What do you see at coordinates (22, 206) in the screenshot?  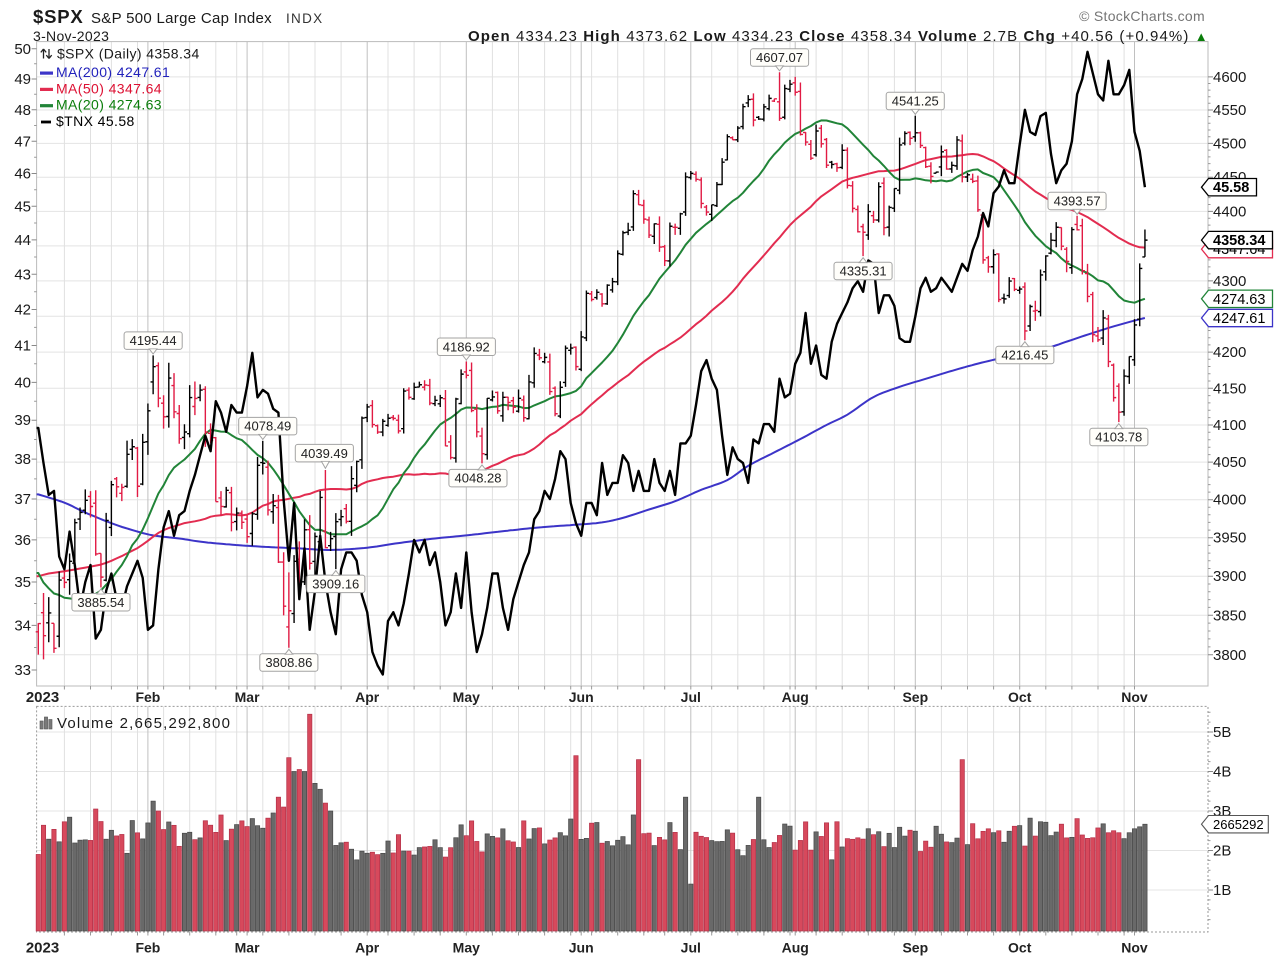 I see `svg-text: 45` at bounding box center [22, 206].